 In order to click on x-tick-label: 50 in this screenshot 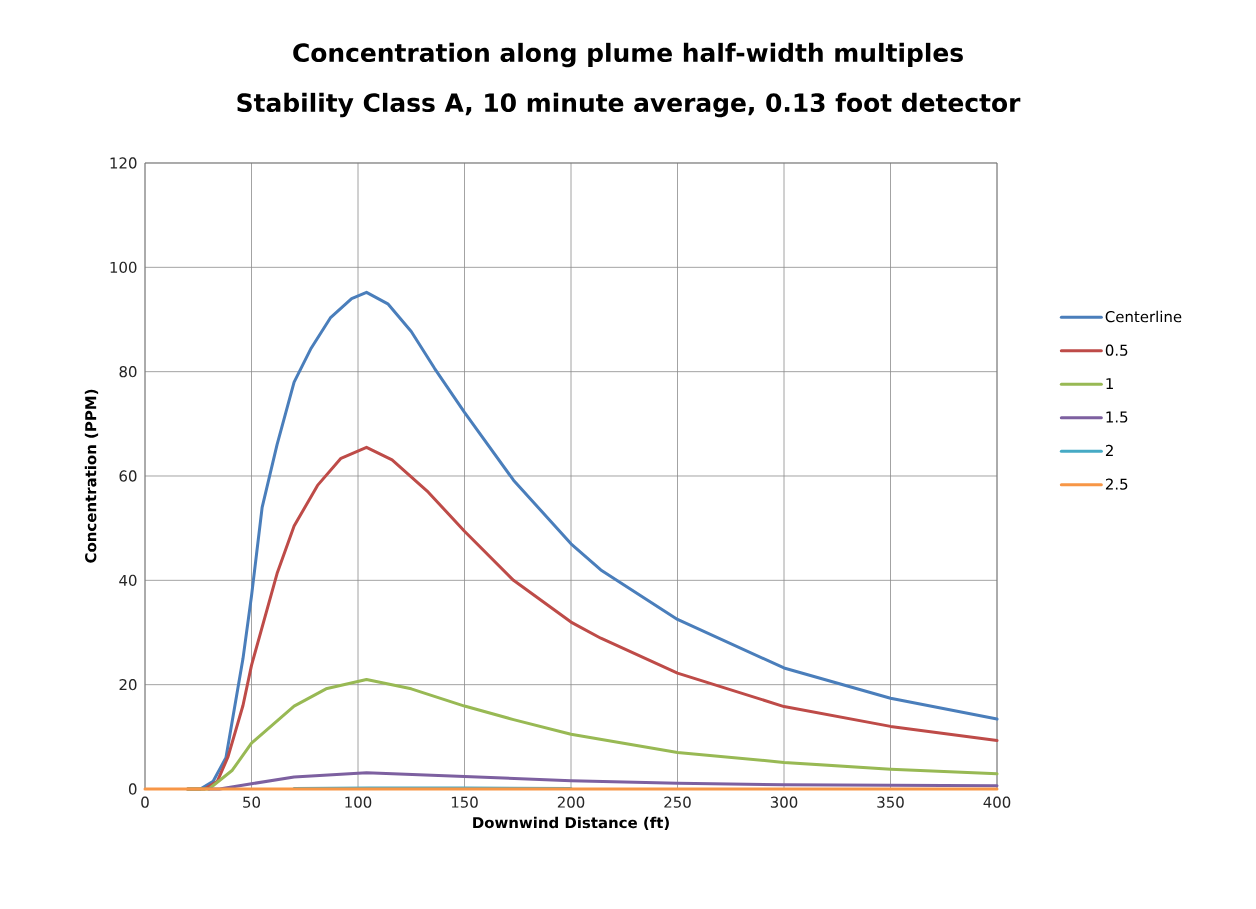, I will do `click(252, 802)`.